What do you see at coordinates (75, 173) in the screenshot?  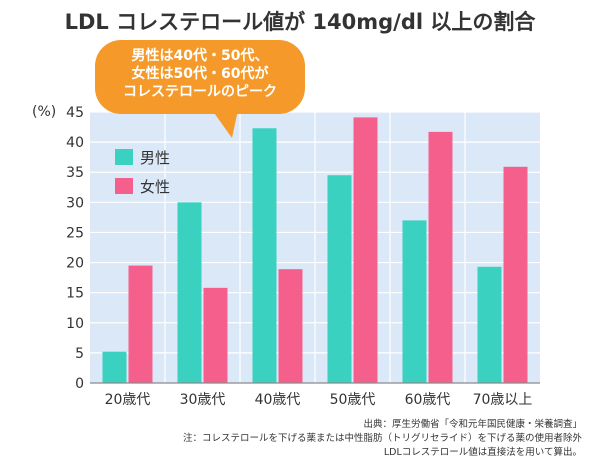 I see `y-tick-label: 35` at bounding box center [75, 173].